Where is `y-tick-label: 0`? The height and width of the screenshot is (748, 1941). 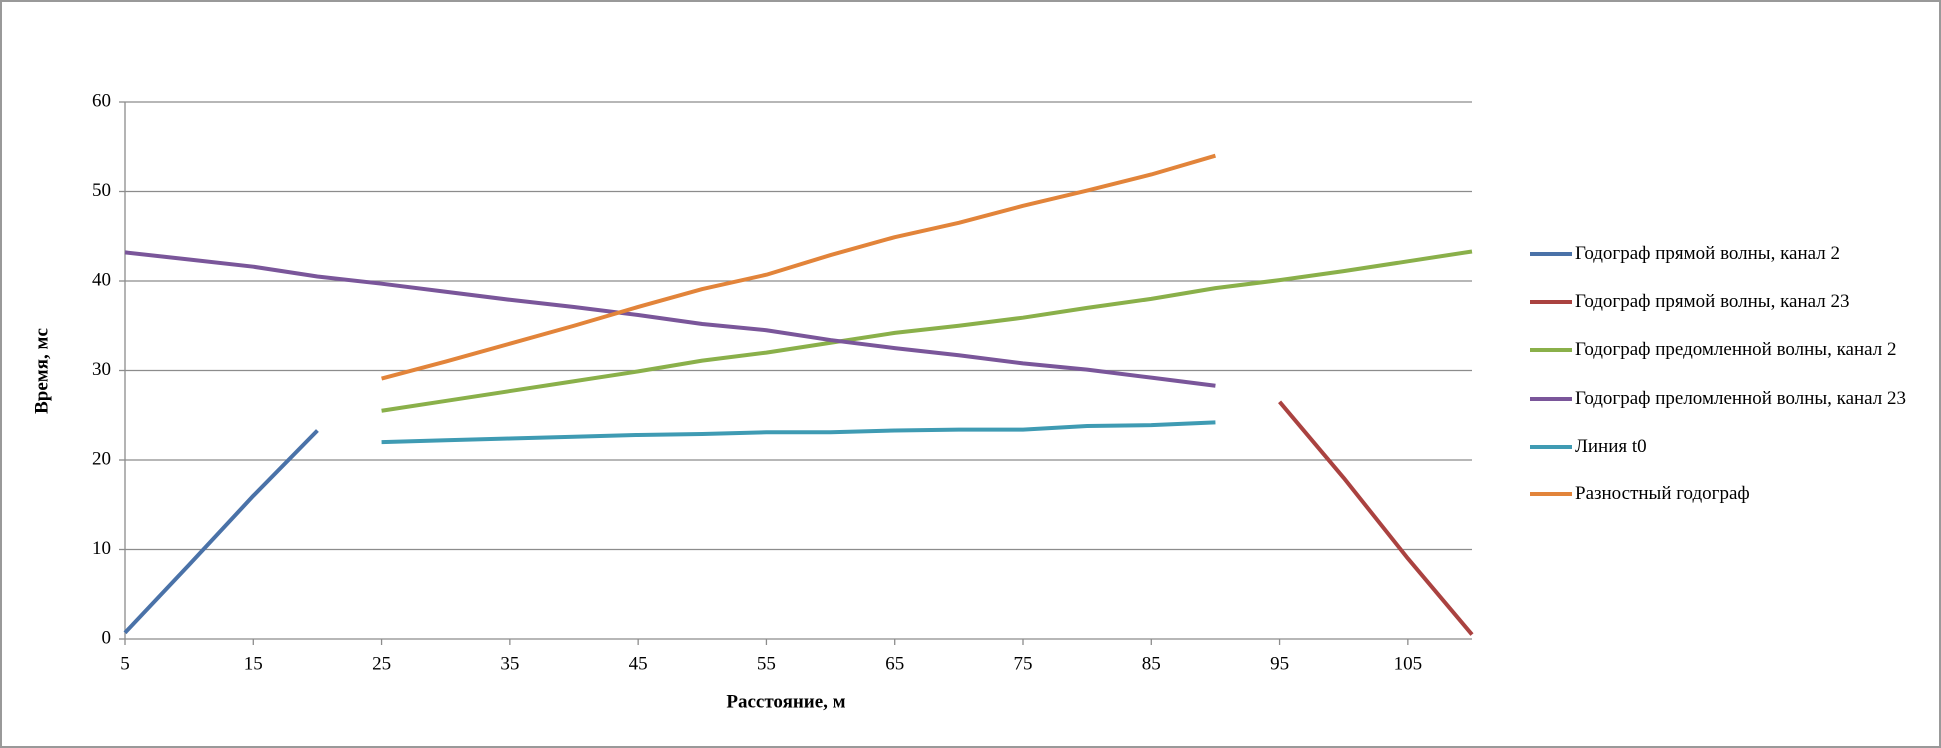 y-tick-label: 0 is located at coordinates (107, 637).